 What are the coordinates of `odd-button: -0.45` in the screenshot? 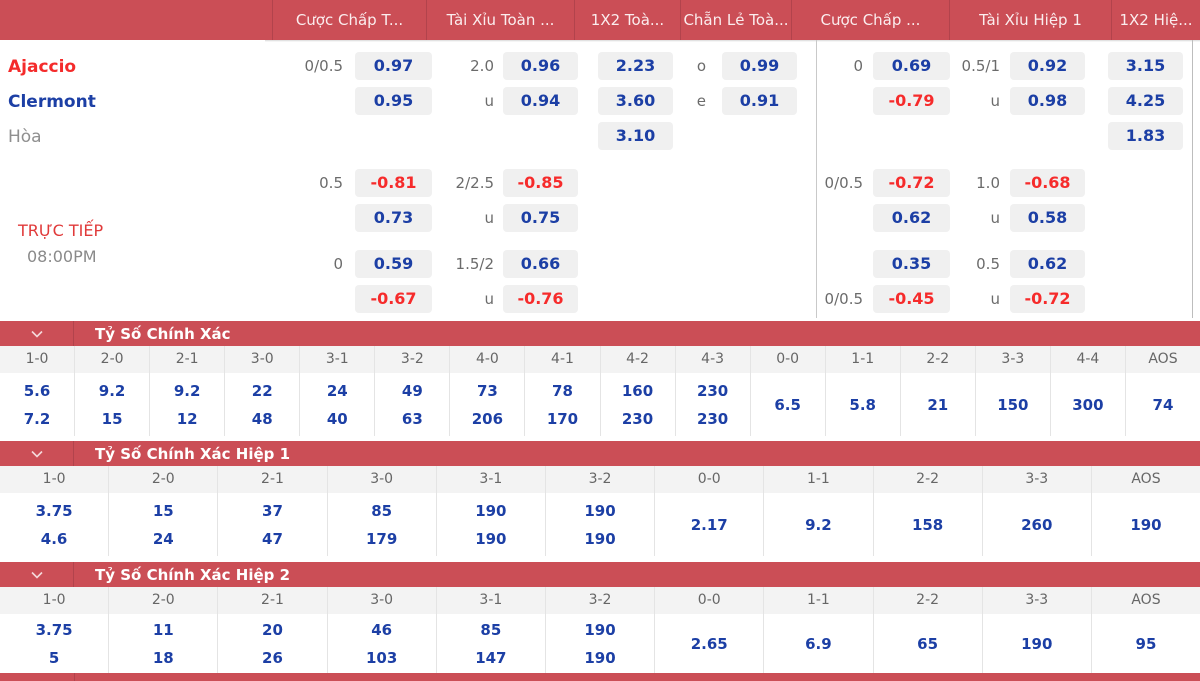 It's located at (911, 299).